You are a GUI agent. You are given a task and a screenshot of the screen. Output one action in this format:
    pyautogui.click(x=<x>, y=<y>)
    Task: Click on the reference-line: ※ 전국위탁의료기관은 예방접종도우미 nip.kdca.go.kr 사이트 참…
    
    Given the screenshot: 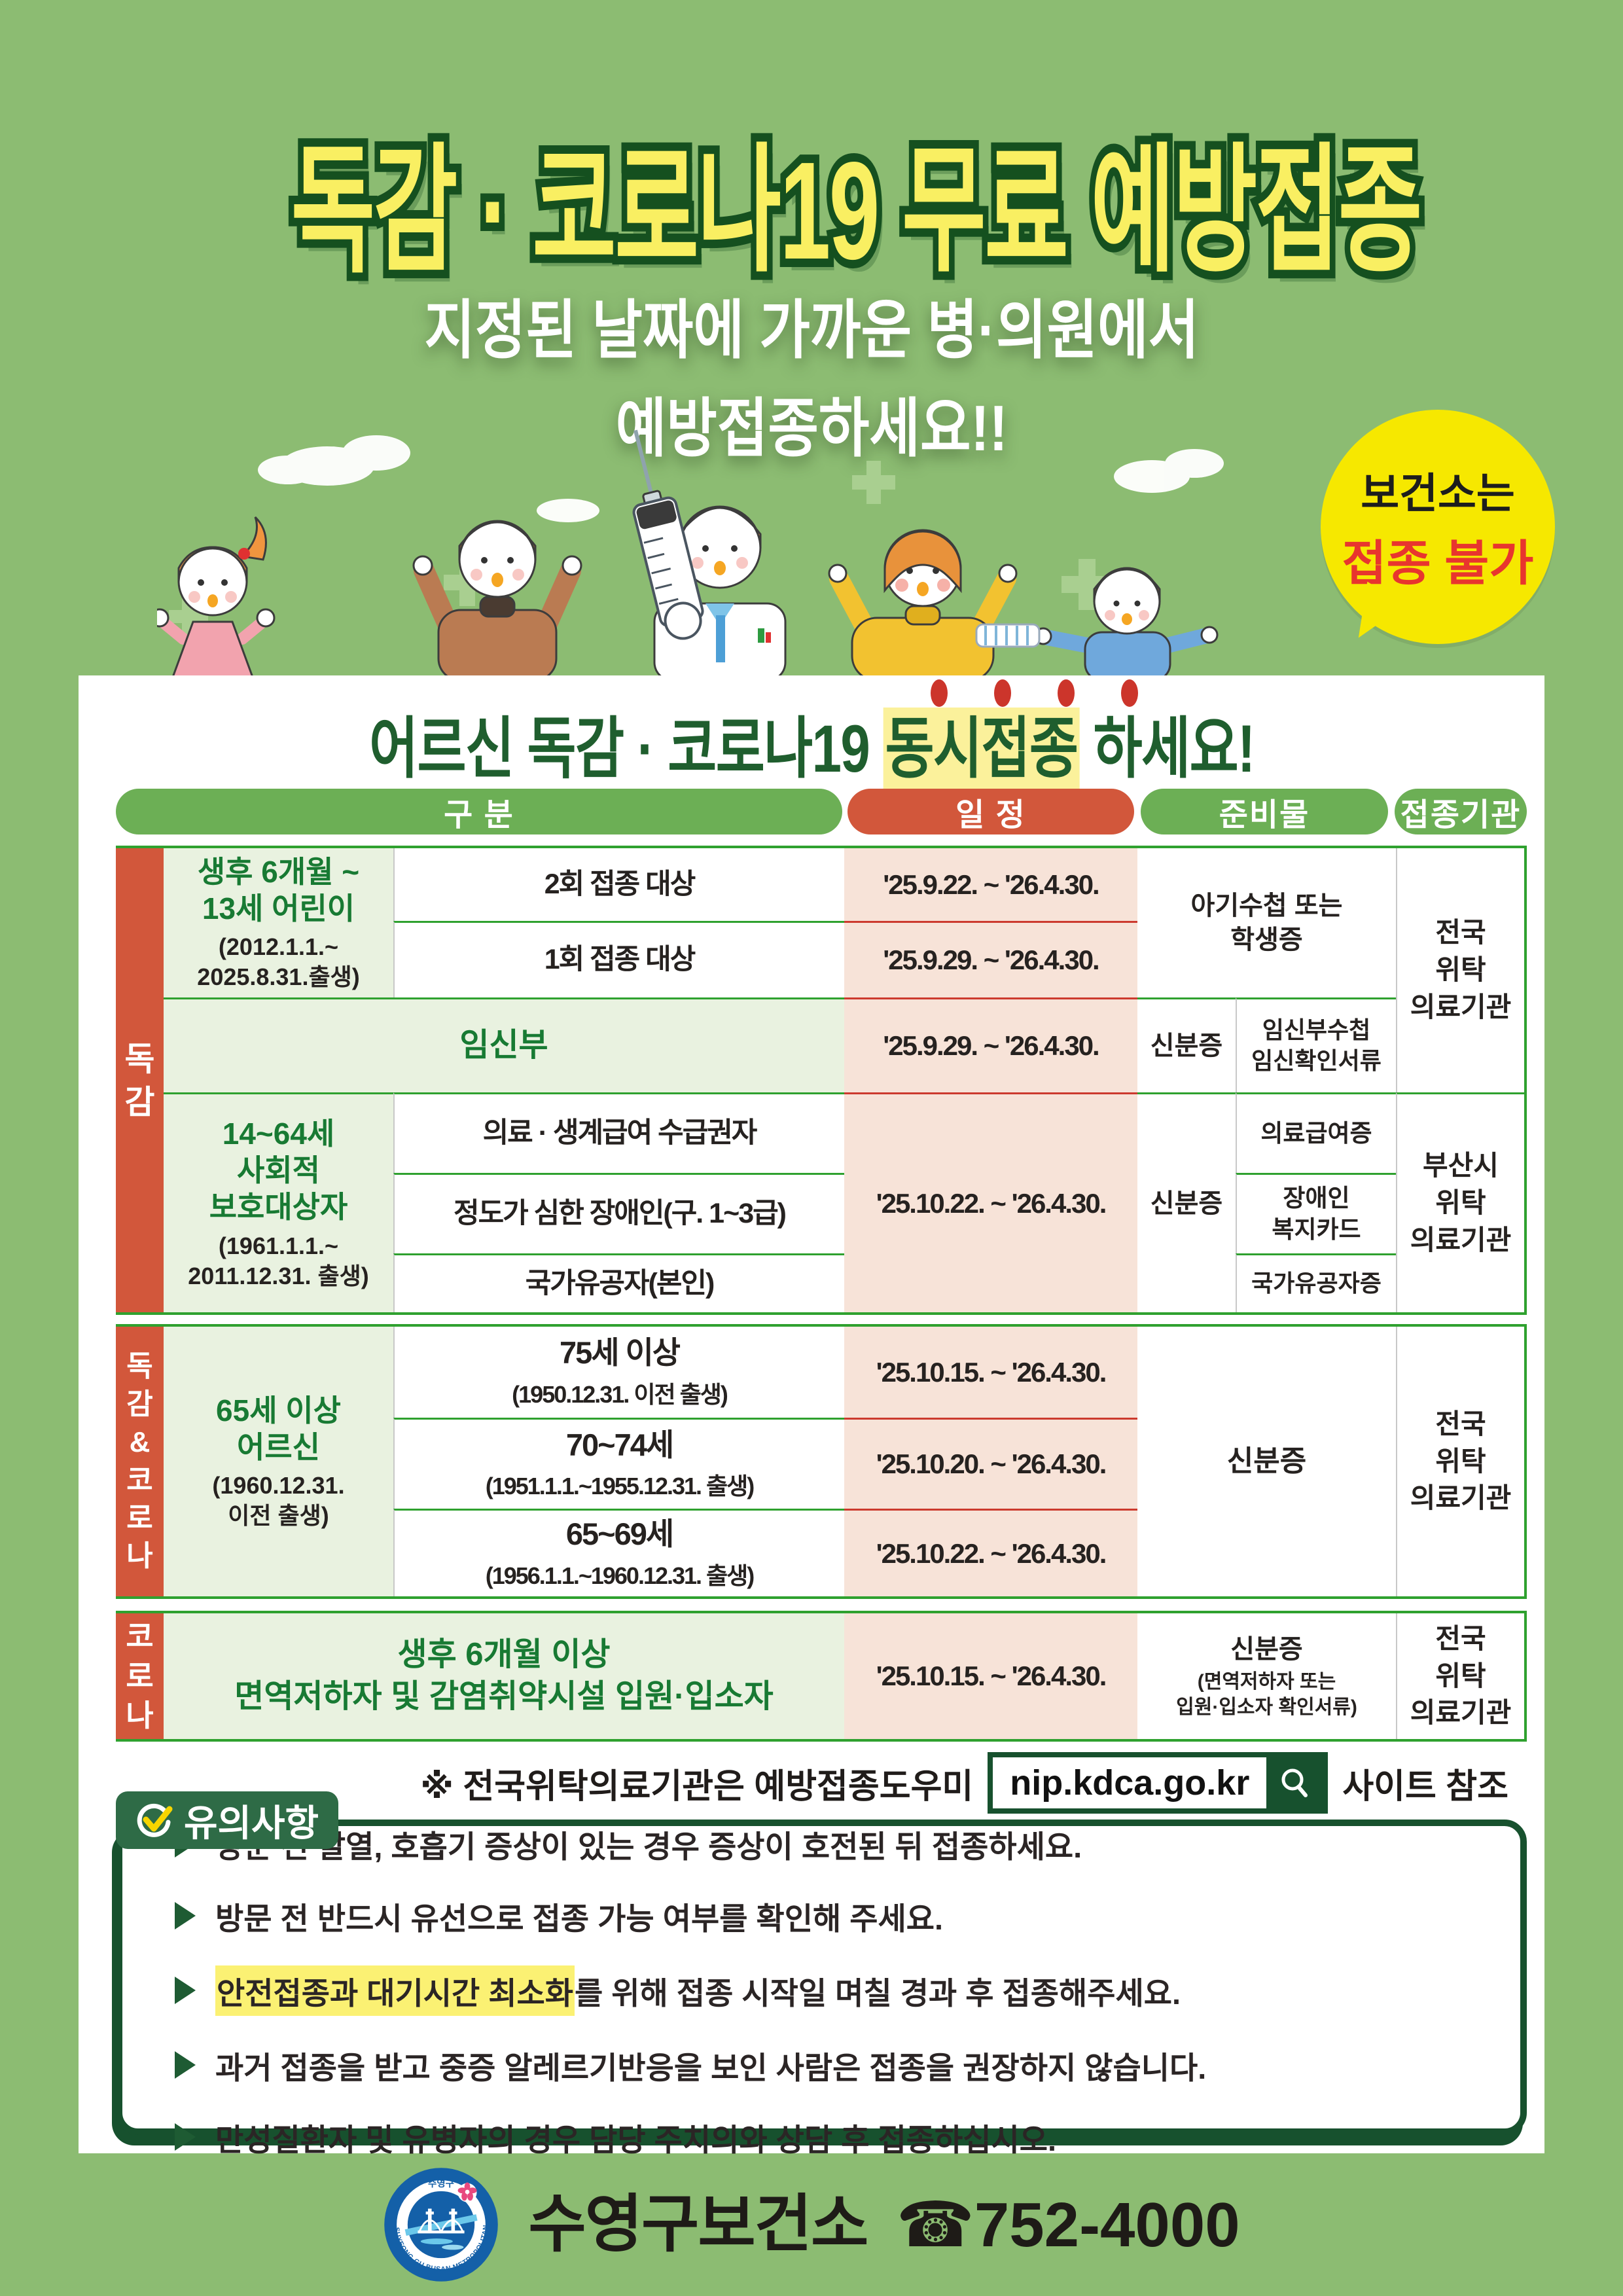 What is the action you would take?
    pyautogui.click(x=964, y=1783)
    